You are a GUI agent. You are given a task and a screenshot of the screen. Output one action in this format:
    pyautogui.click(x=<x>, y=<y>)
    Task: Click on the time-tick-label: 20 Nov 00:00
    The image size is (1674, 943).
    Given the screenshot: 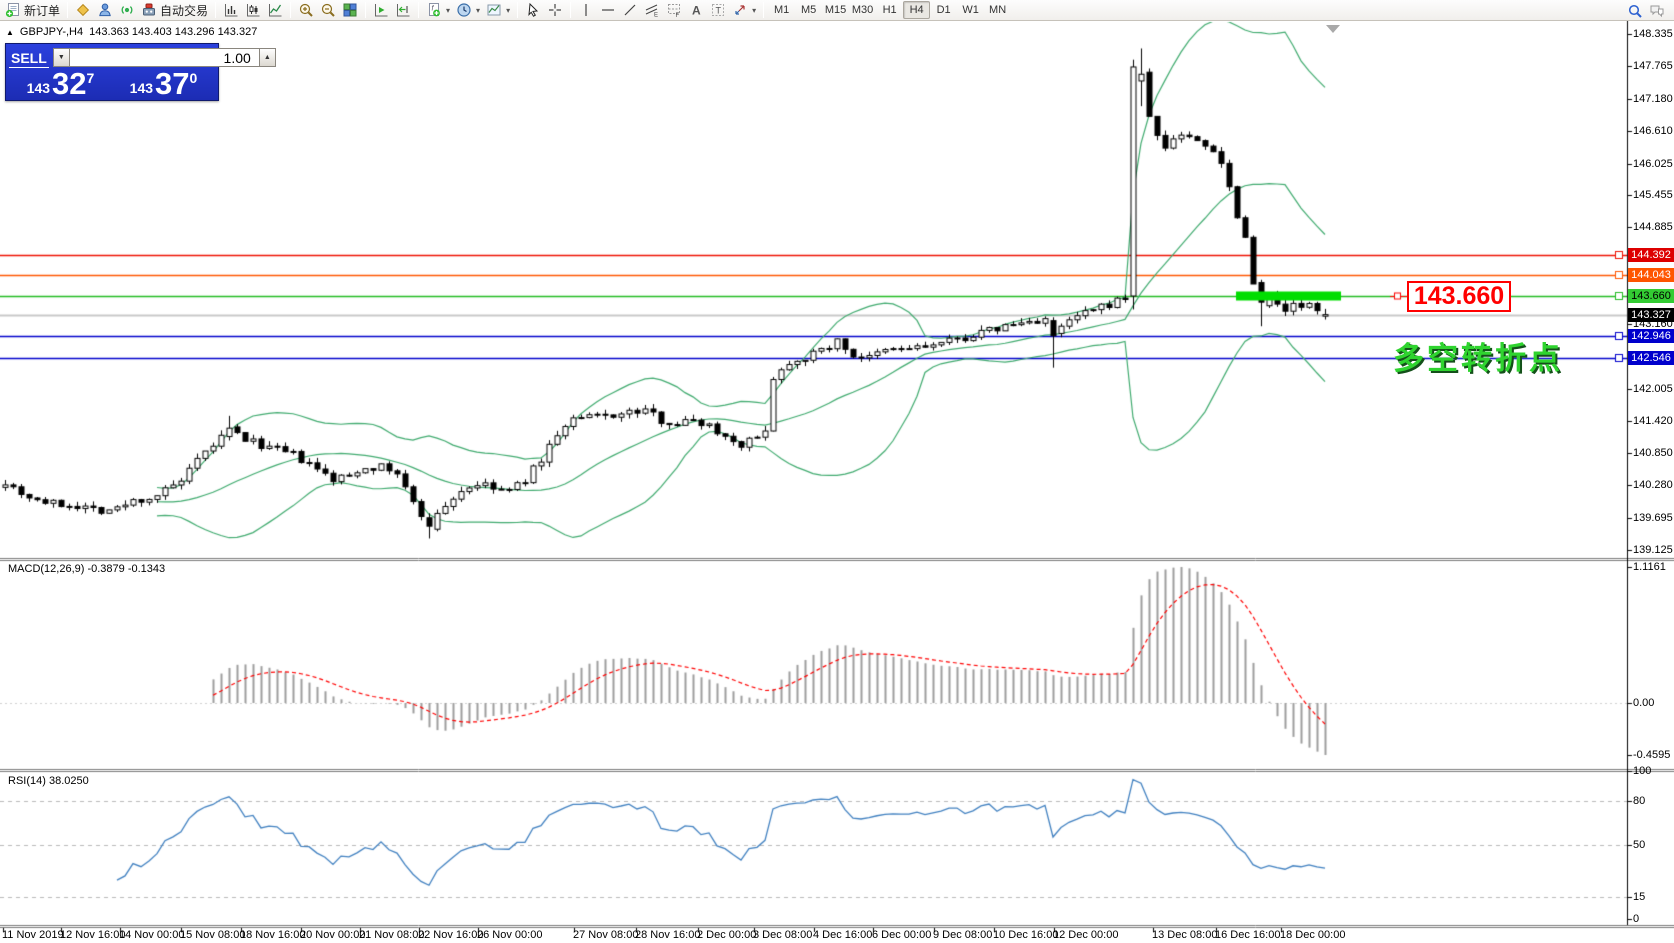 What is the action you would take?
    pyautogui.click(x=333, y=935)
    